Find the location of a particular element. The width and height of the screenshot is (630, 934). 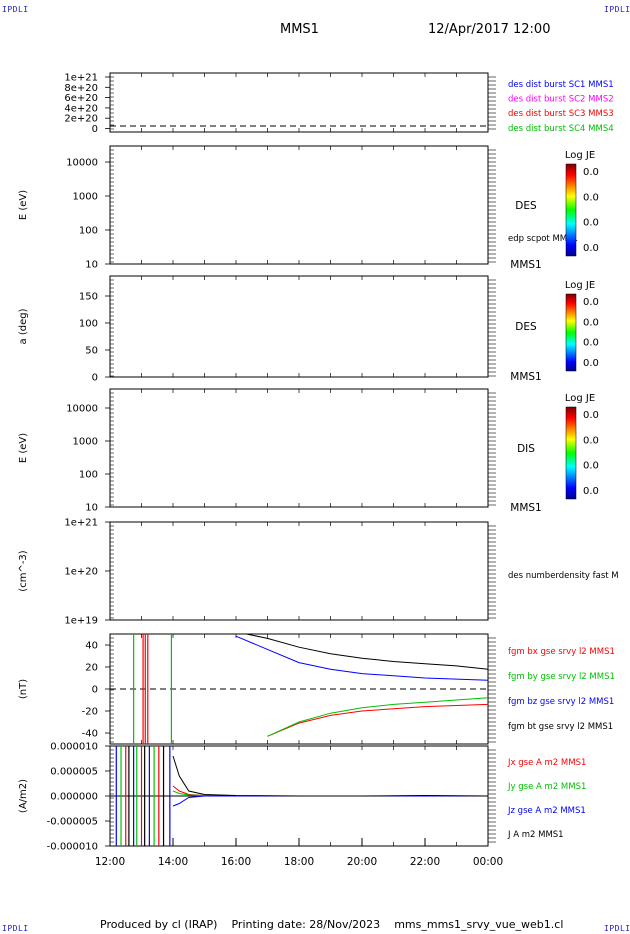

y-axis-label: (nT) is located at coordinates (23, 689).